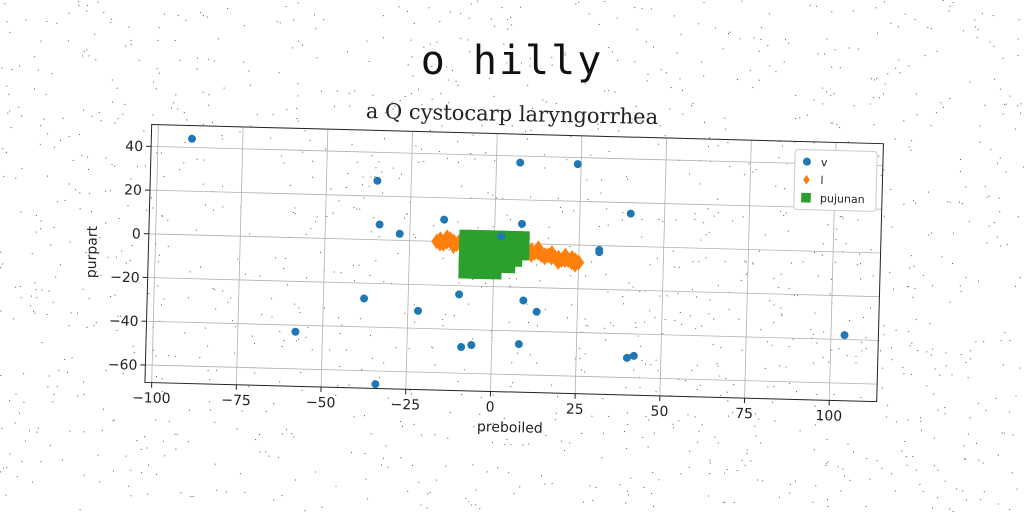 This screenshot has width=1024, height=512. What do you see at coordinates (744, 414) in the screenshot?
I see `x-tick-label: 75` at bounding box center [744, 414].